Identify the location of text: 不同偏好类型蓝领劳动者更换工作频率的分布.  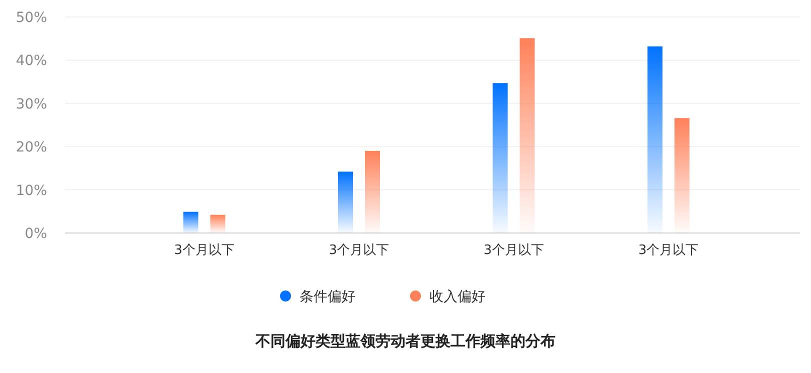
(405, 341).